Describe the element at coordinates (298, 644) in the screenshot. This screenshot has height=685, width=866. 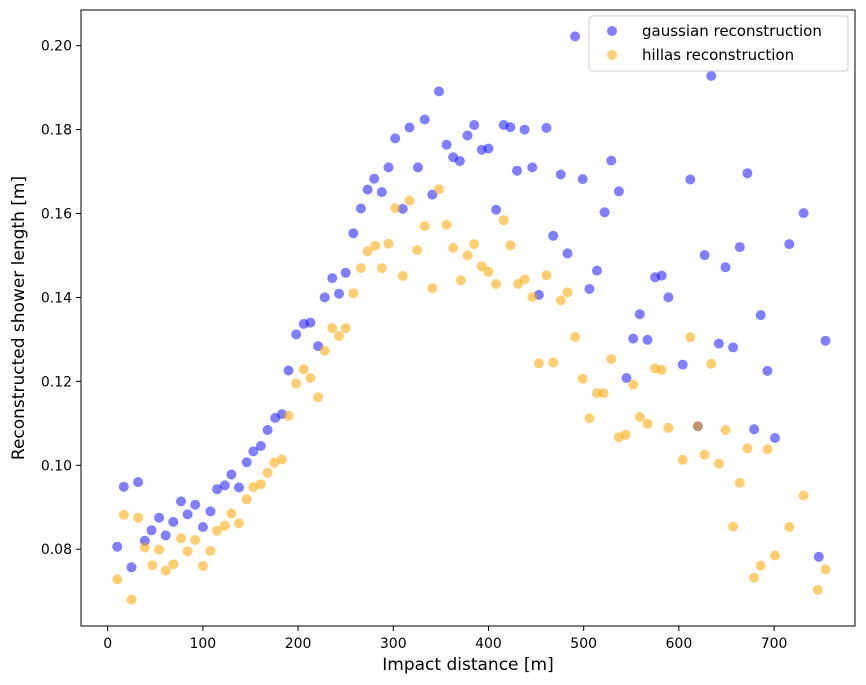
I see `x-tick-label: 200` at that location.